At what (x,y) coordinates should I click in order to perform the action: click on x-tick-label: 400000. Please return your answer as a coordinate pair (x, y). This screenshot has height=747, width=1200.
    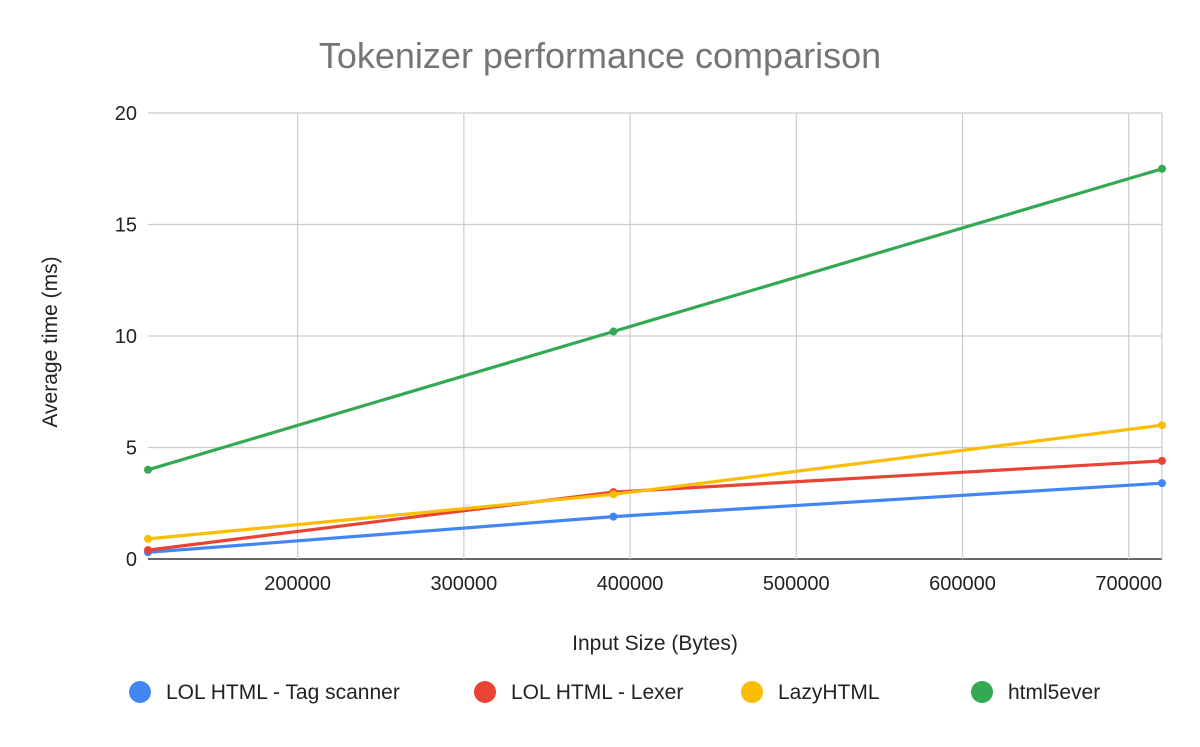
    Looking at the image, I should click on (630, 584).